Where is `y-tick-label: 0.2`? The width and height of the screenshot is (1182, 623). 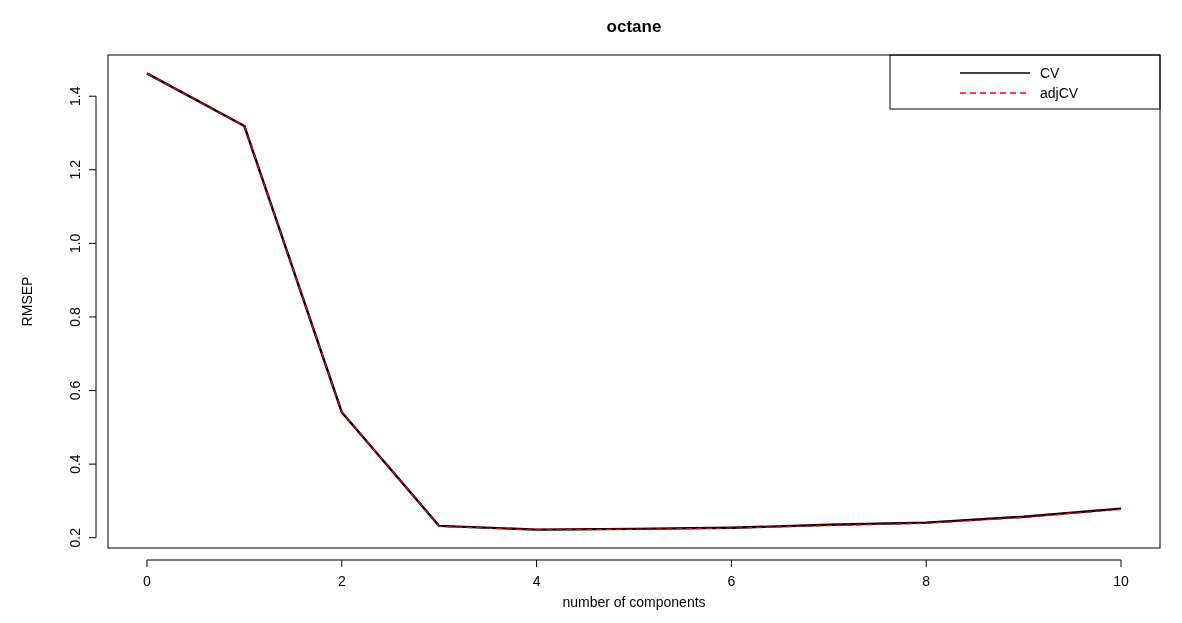
y-tick-label: 0.2 is located at coordinates (75, 537).